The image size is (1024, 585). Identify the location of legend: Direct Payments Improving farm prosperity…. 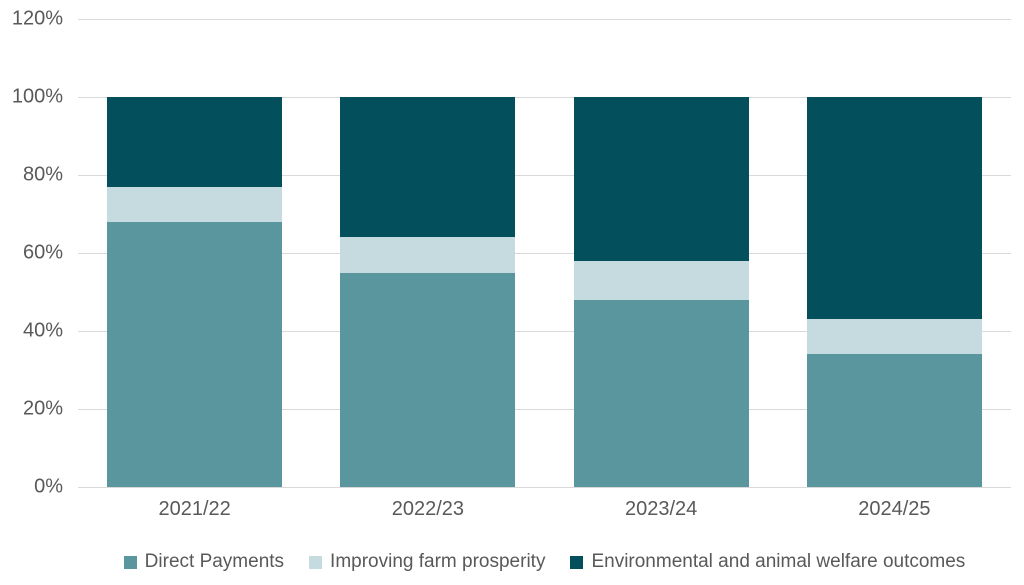
(544, 562).